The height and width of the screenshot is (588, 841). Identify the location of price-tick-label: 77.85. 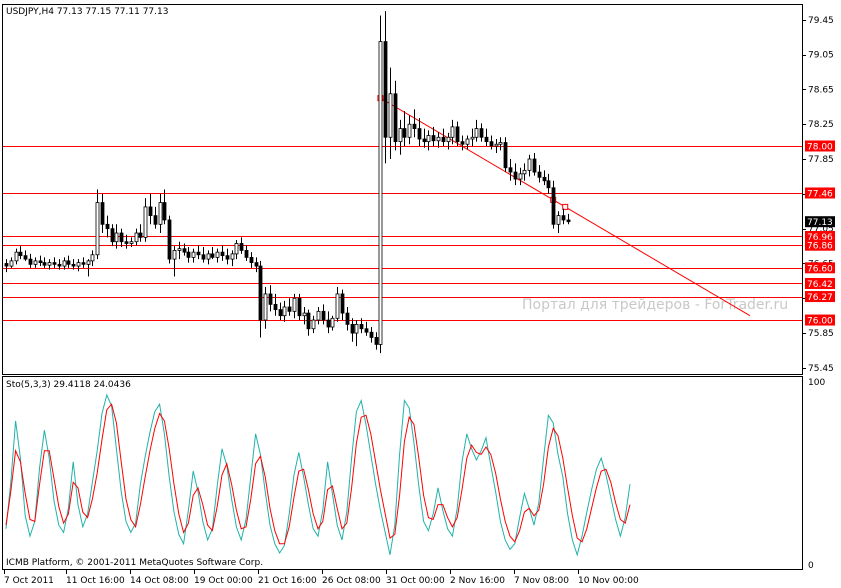
(821, 160).